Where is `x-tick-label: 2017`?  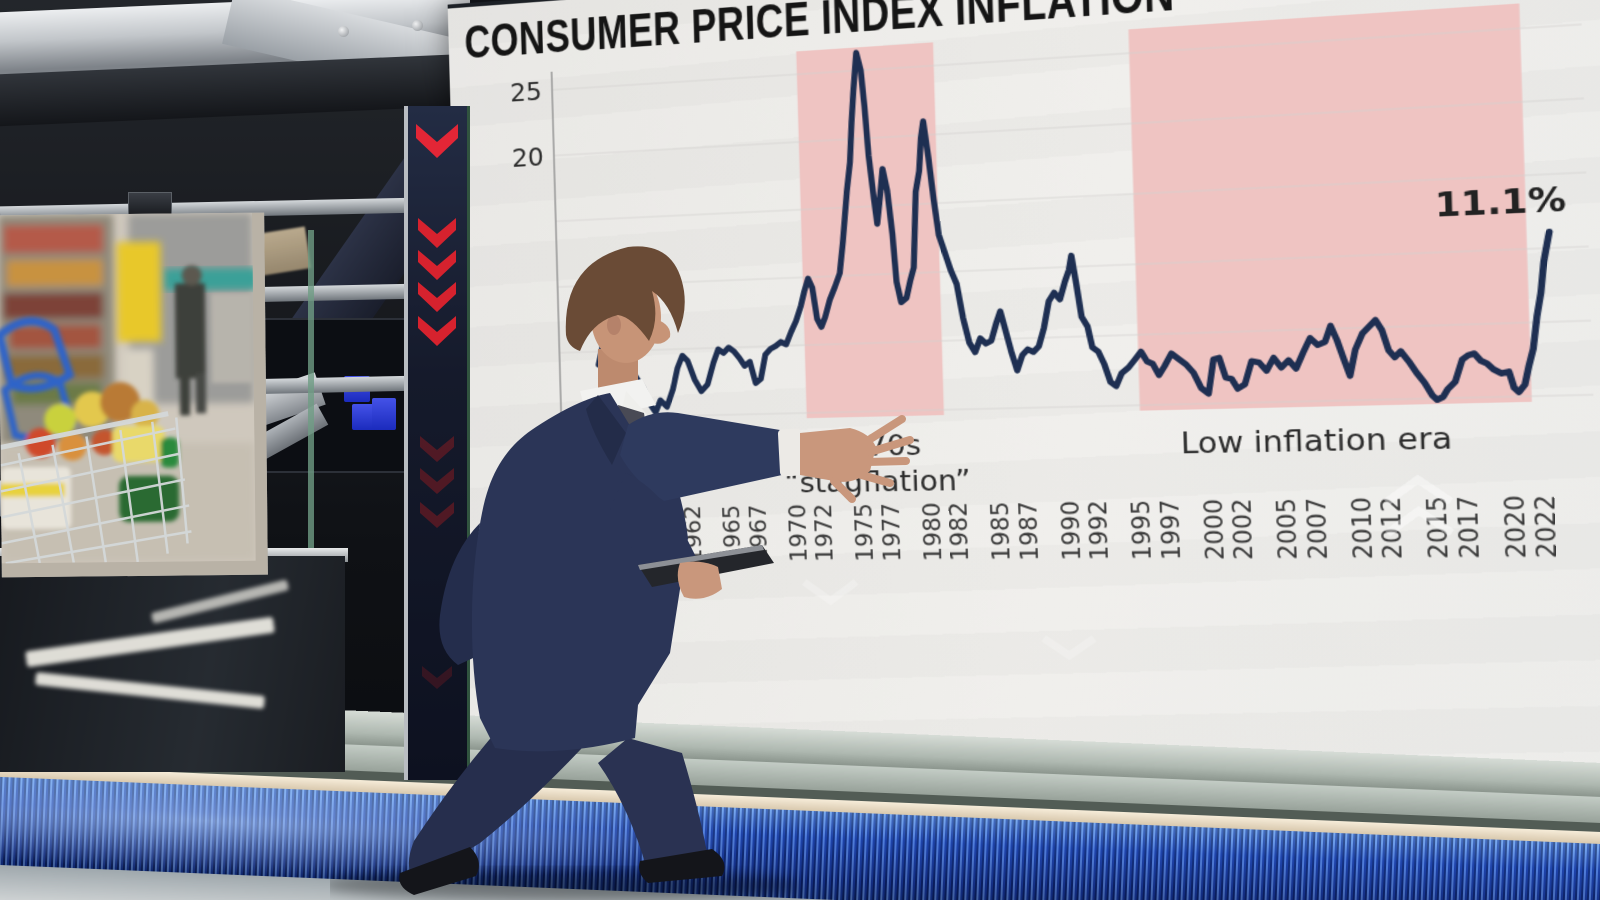
x-tick-label: 2017 is located at coordinates (1469, 526).